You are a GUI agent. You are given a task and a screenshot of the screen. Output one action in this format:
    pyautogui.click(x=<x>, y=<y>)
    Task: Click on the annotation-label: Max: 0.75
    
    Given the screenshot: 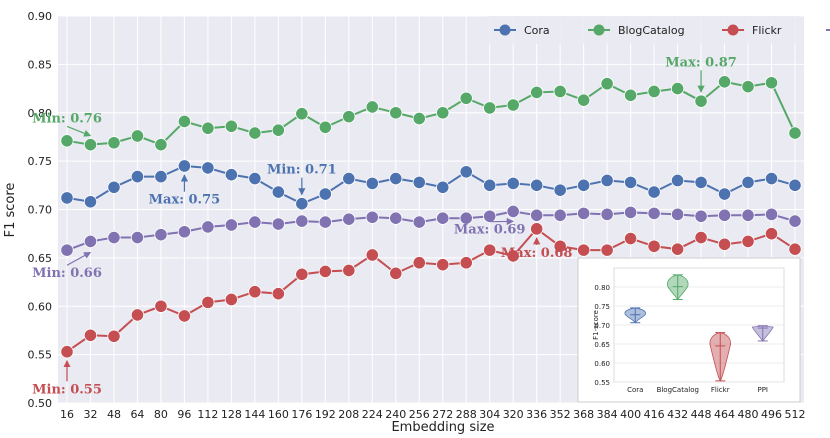 What is the action you would take?
    pyautogui.click(x=185, y=200)
    